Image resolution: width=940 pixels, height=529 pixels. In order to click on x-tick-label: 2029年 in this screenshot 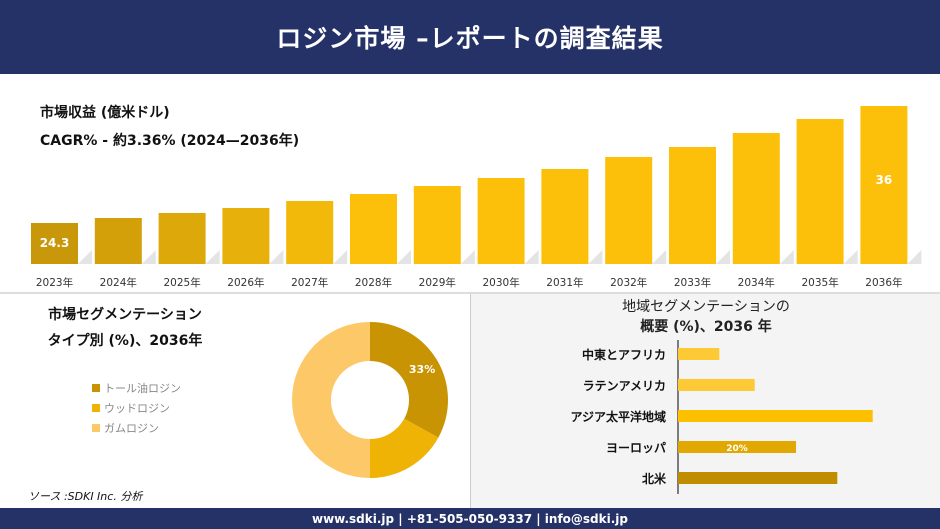, I will do `click(437, 282)`.